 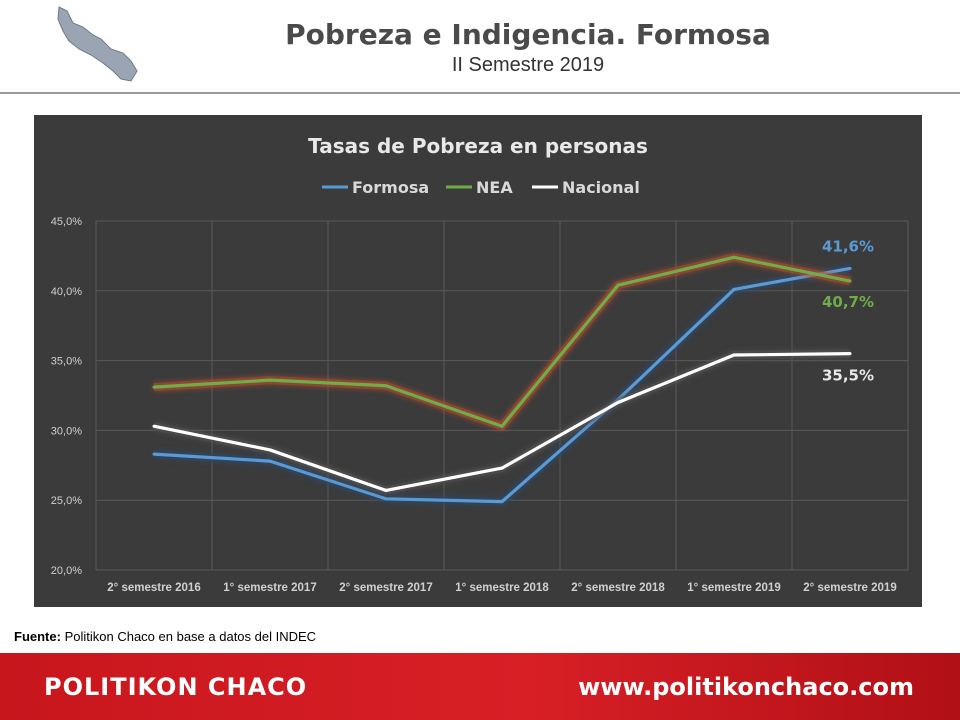 What do you see at coordinates (390, 187) in the screenshot?
I see `legend-label: Formosa` at bounding box center [390, 187].